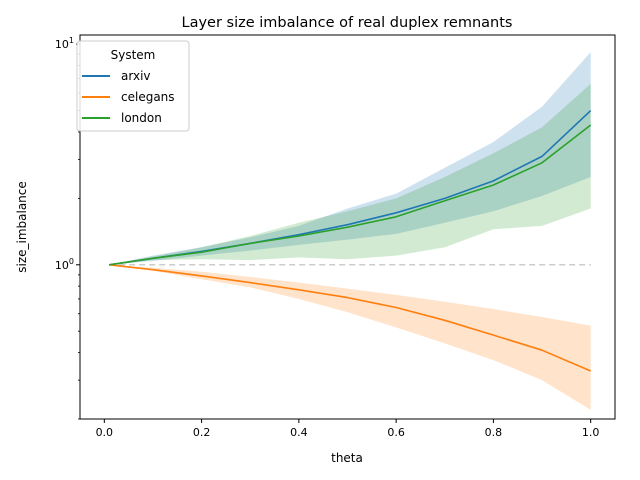 The height and width of the screenshot is (480, 640). I want to click on x-axis-label: theta, so click(347, 458).